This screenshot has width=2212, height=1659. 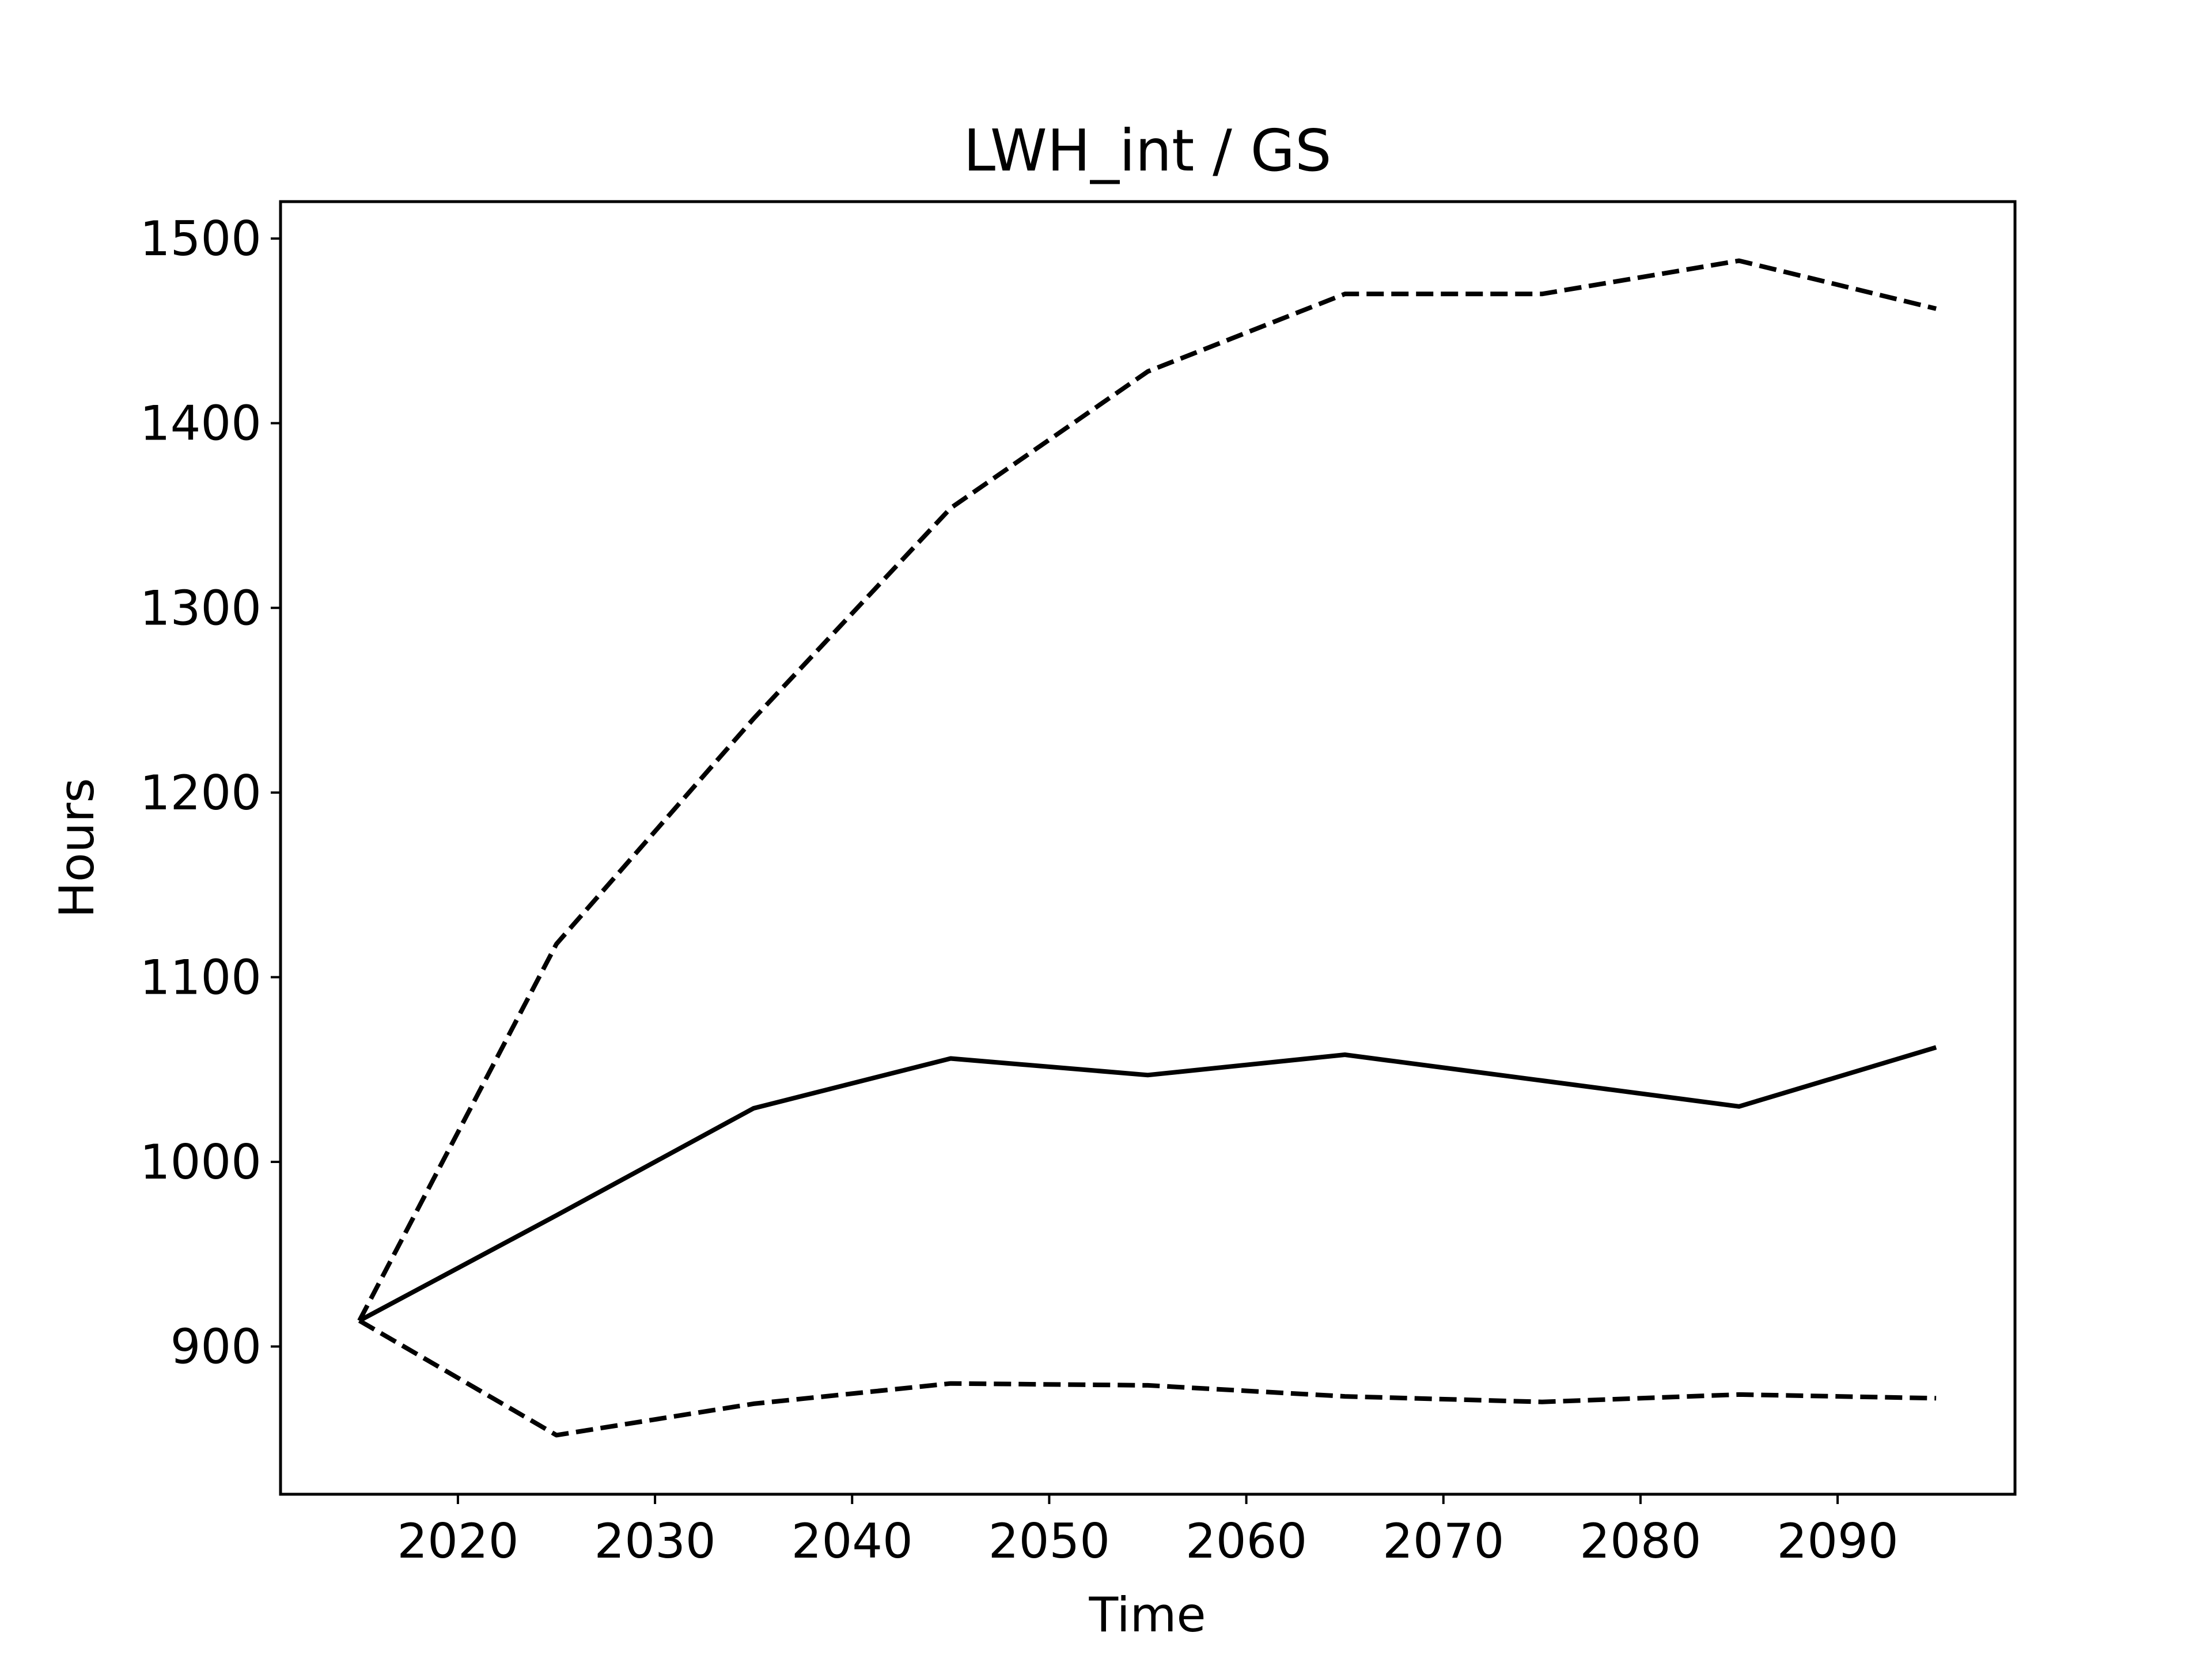 I want to click on chart-title: LWH_int / GS, so click(x=1147, y=150).